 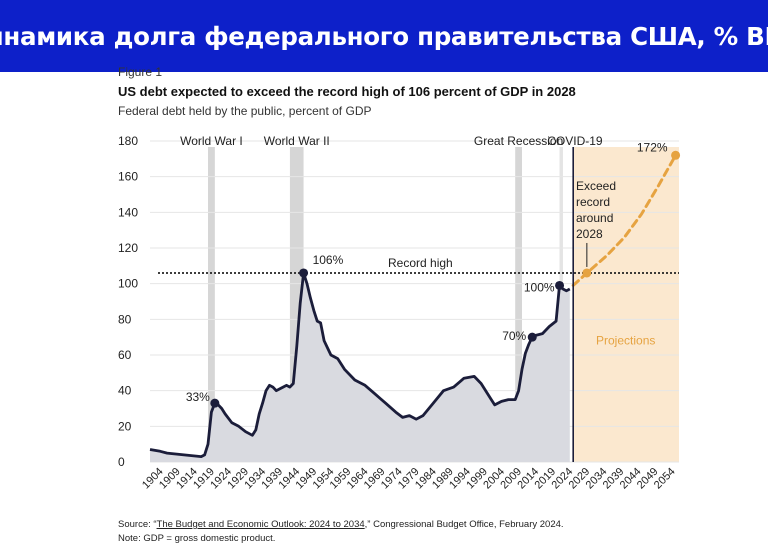 What do you see at coordinates (128, 141) in the screenshot?
I see `y-tick-label: 180` at bounding box center [128, 141].